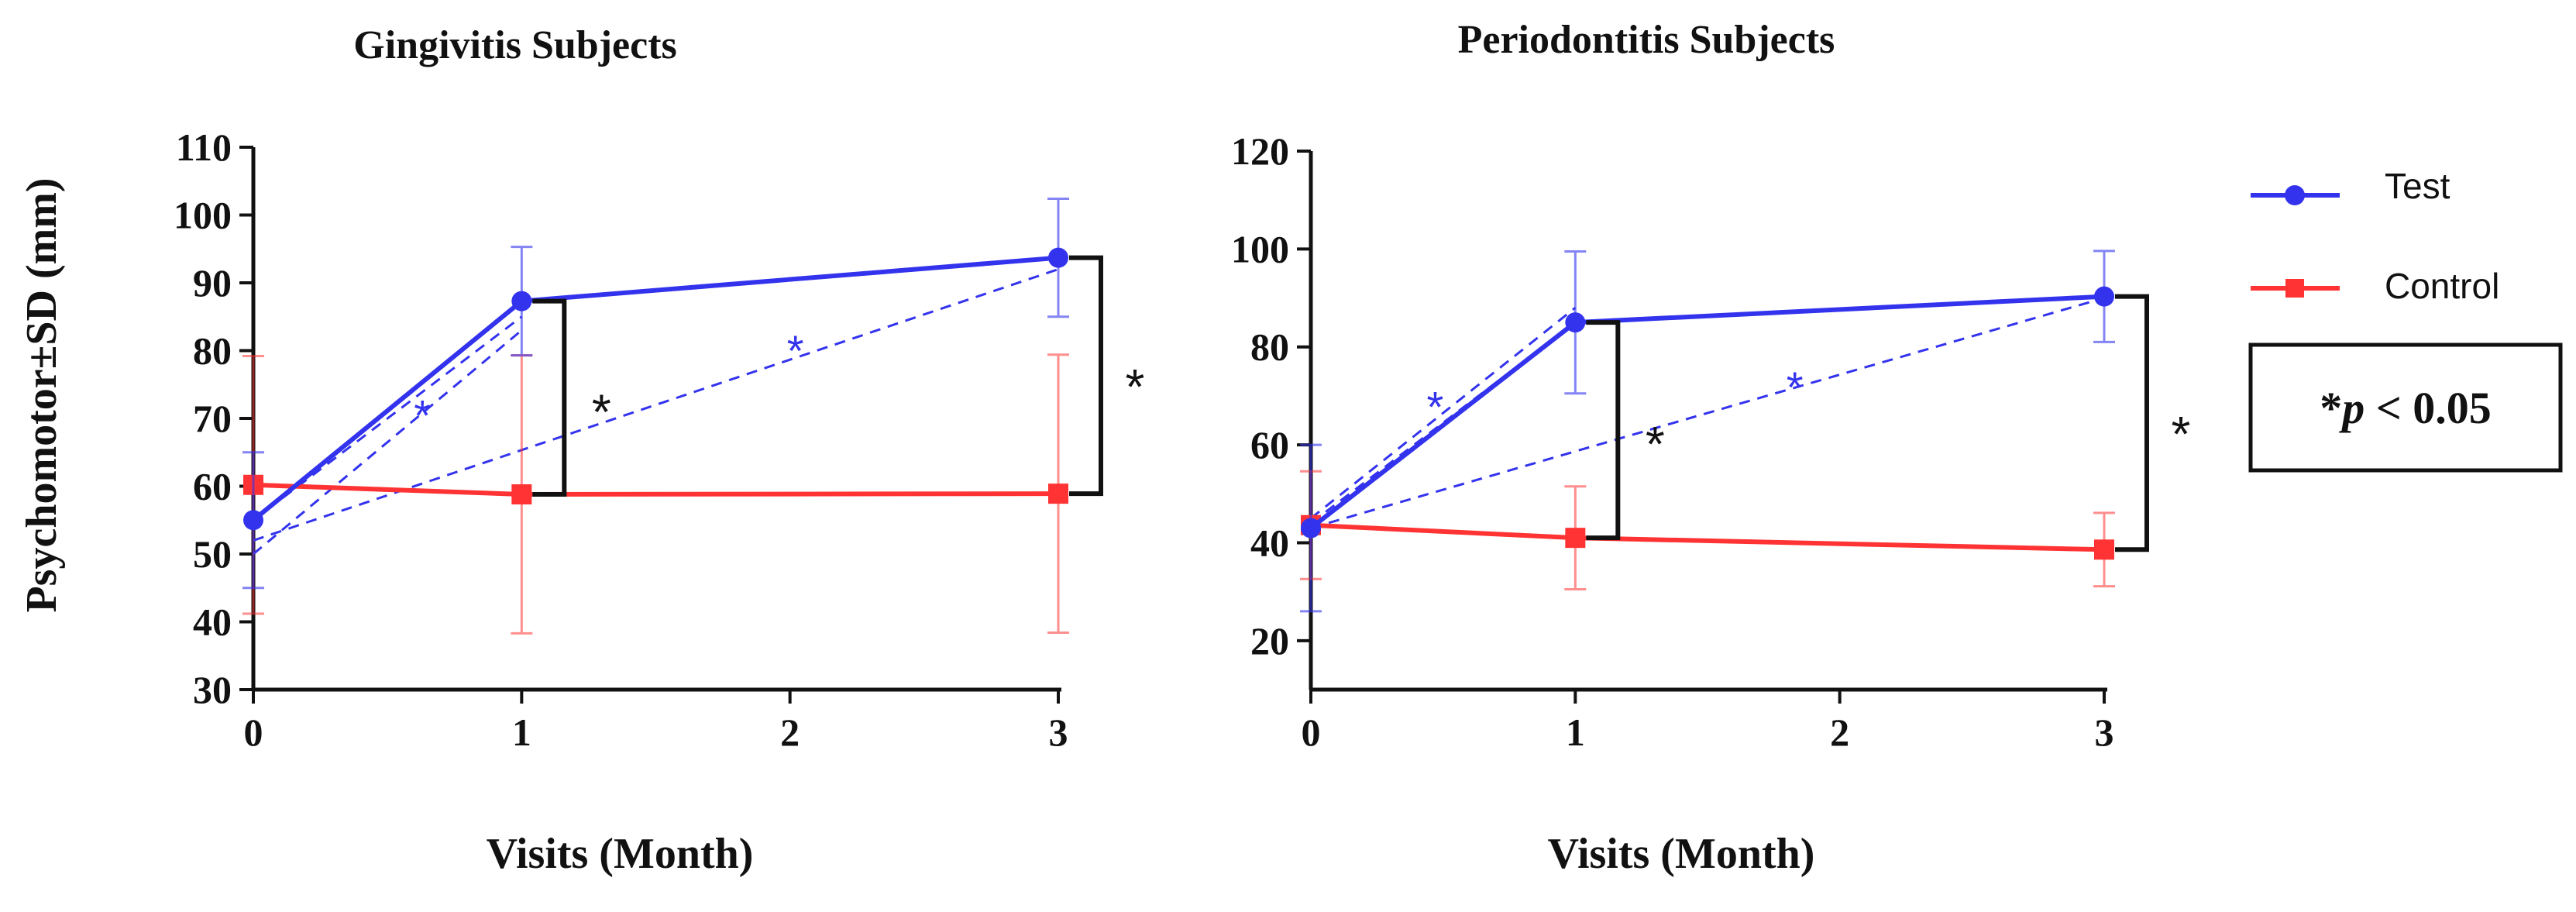 The image size is (2576, 912). What do you see at coordinates (2417, 186) in the screenshot?
I see `legend-test-label: Test` at bounding box center [2417, 186].